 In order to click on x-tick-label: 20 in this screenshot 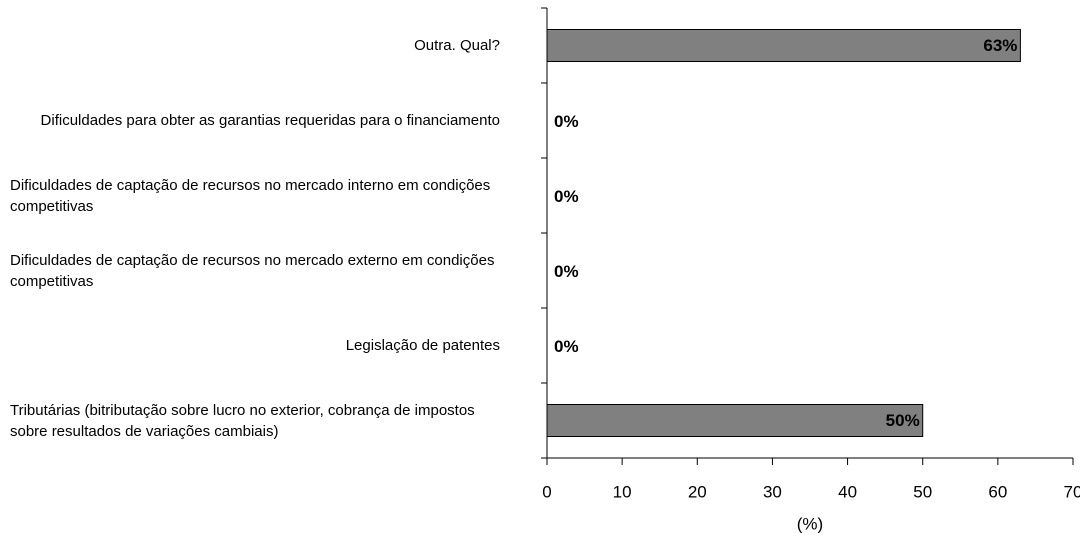, I will do `click(697, 491)`.